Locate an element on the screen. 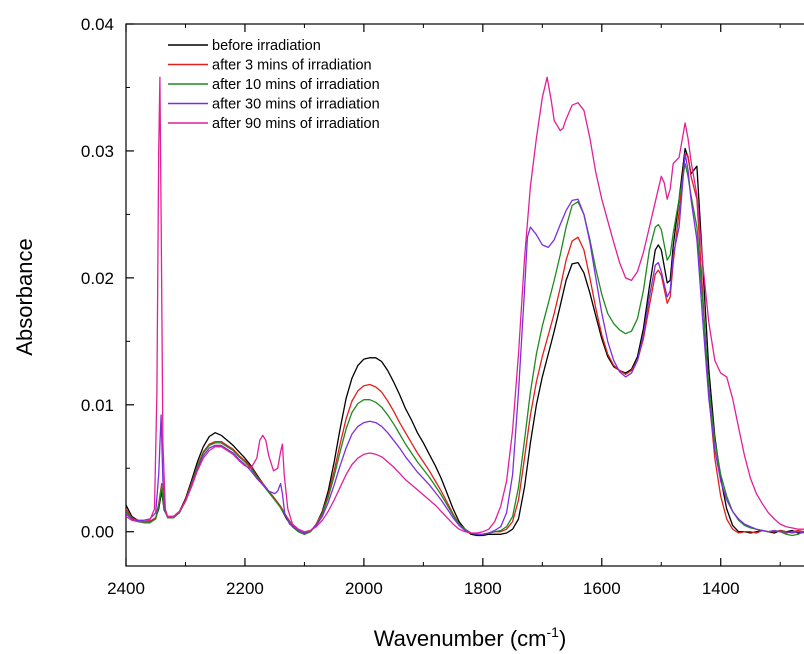  x-tick-label: 2400 is located at coordinates (126, 588).